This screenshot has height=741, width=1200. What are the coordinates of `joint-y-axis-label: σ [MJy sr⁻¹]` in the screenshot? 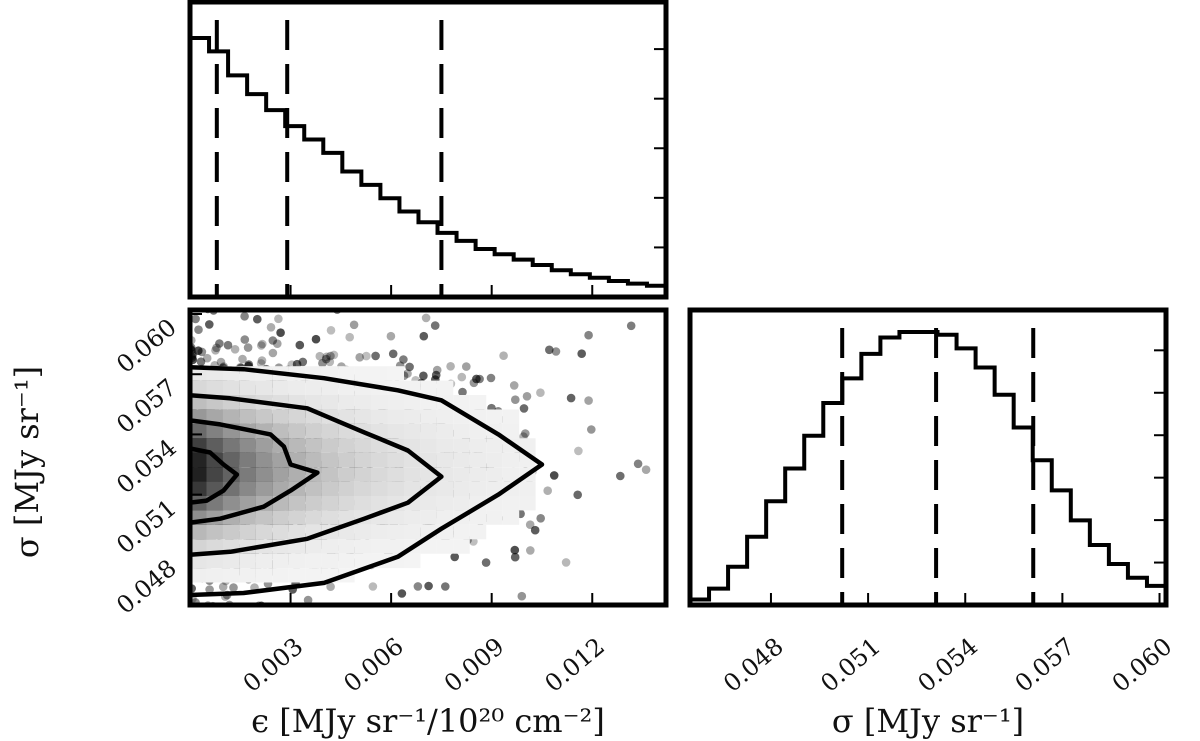 It's located at (27, 462).